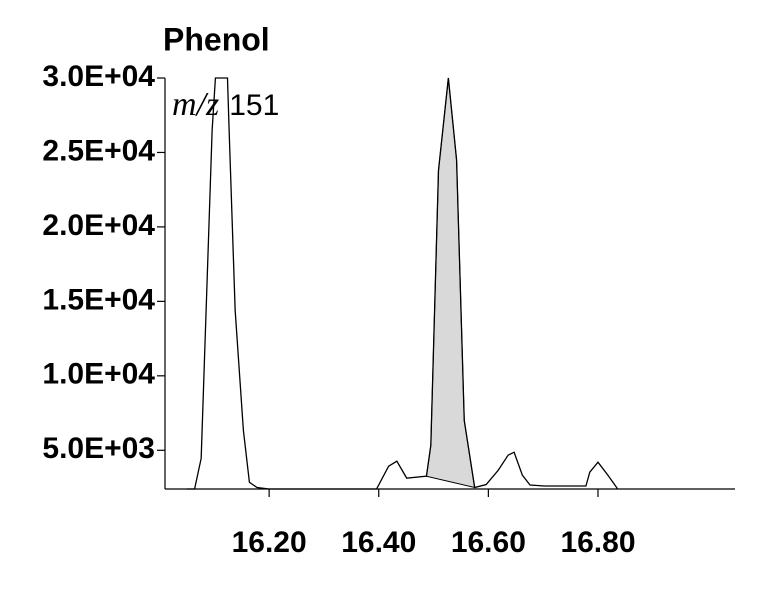 The height and width of the screenshot is (591, 768). Describe the element at coordinates (488, 542) in the screenshot. I see `x-tick-label: 16.60` at that location.